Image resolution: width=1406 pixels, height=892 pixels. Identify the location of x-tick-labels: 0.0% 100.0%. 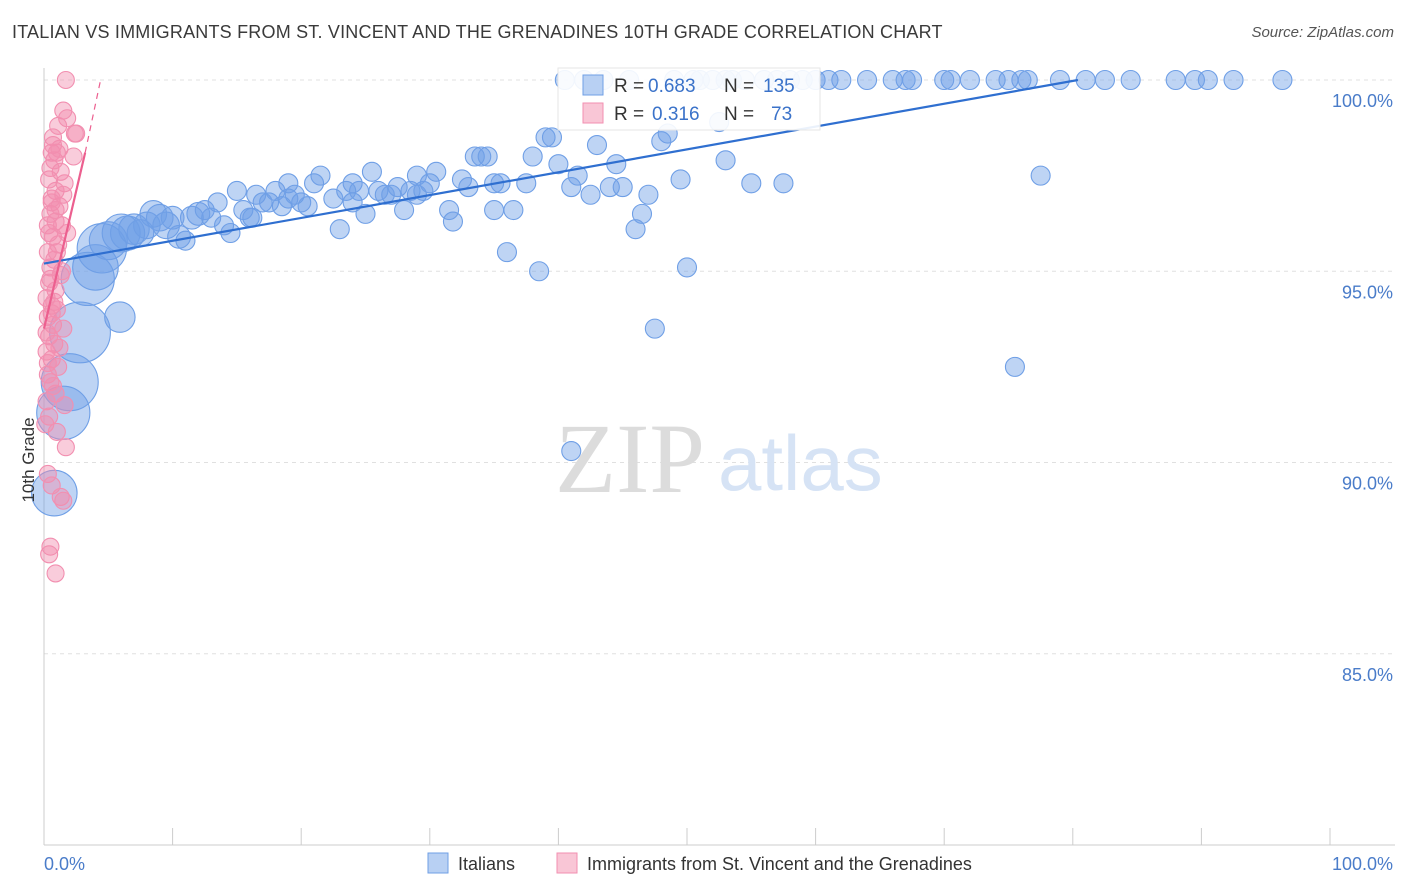
(718, 864).